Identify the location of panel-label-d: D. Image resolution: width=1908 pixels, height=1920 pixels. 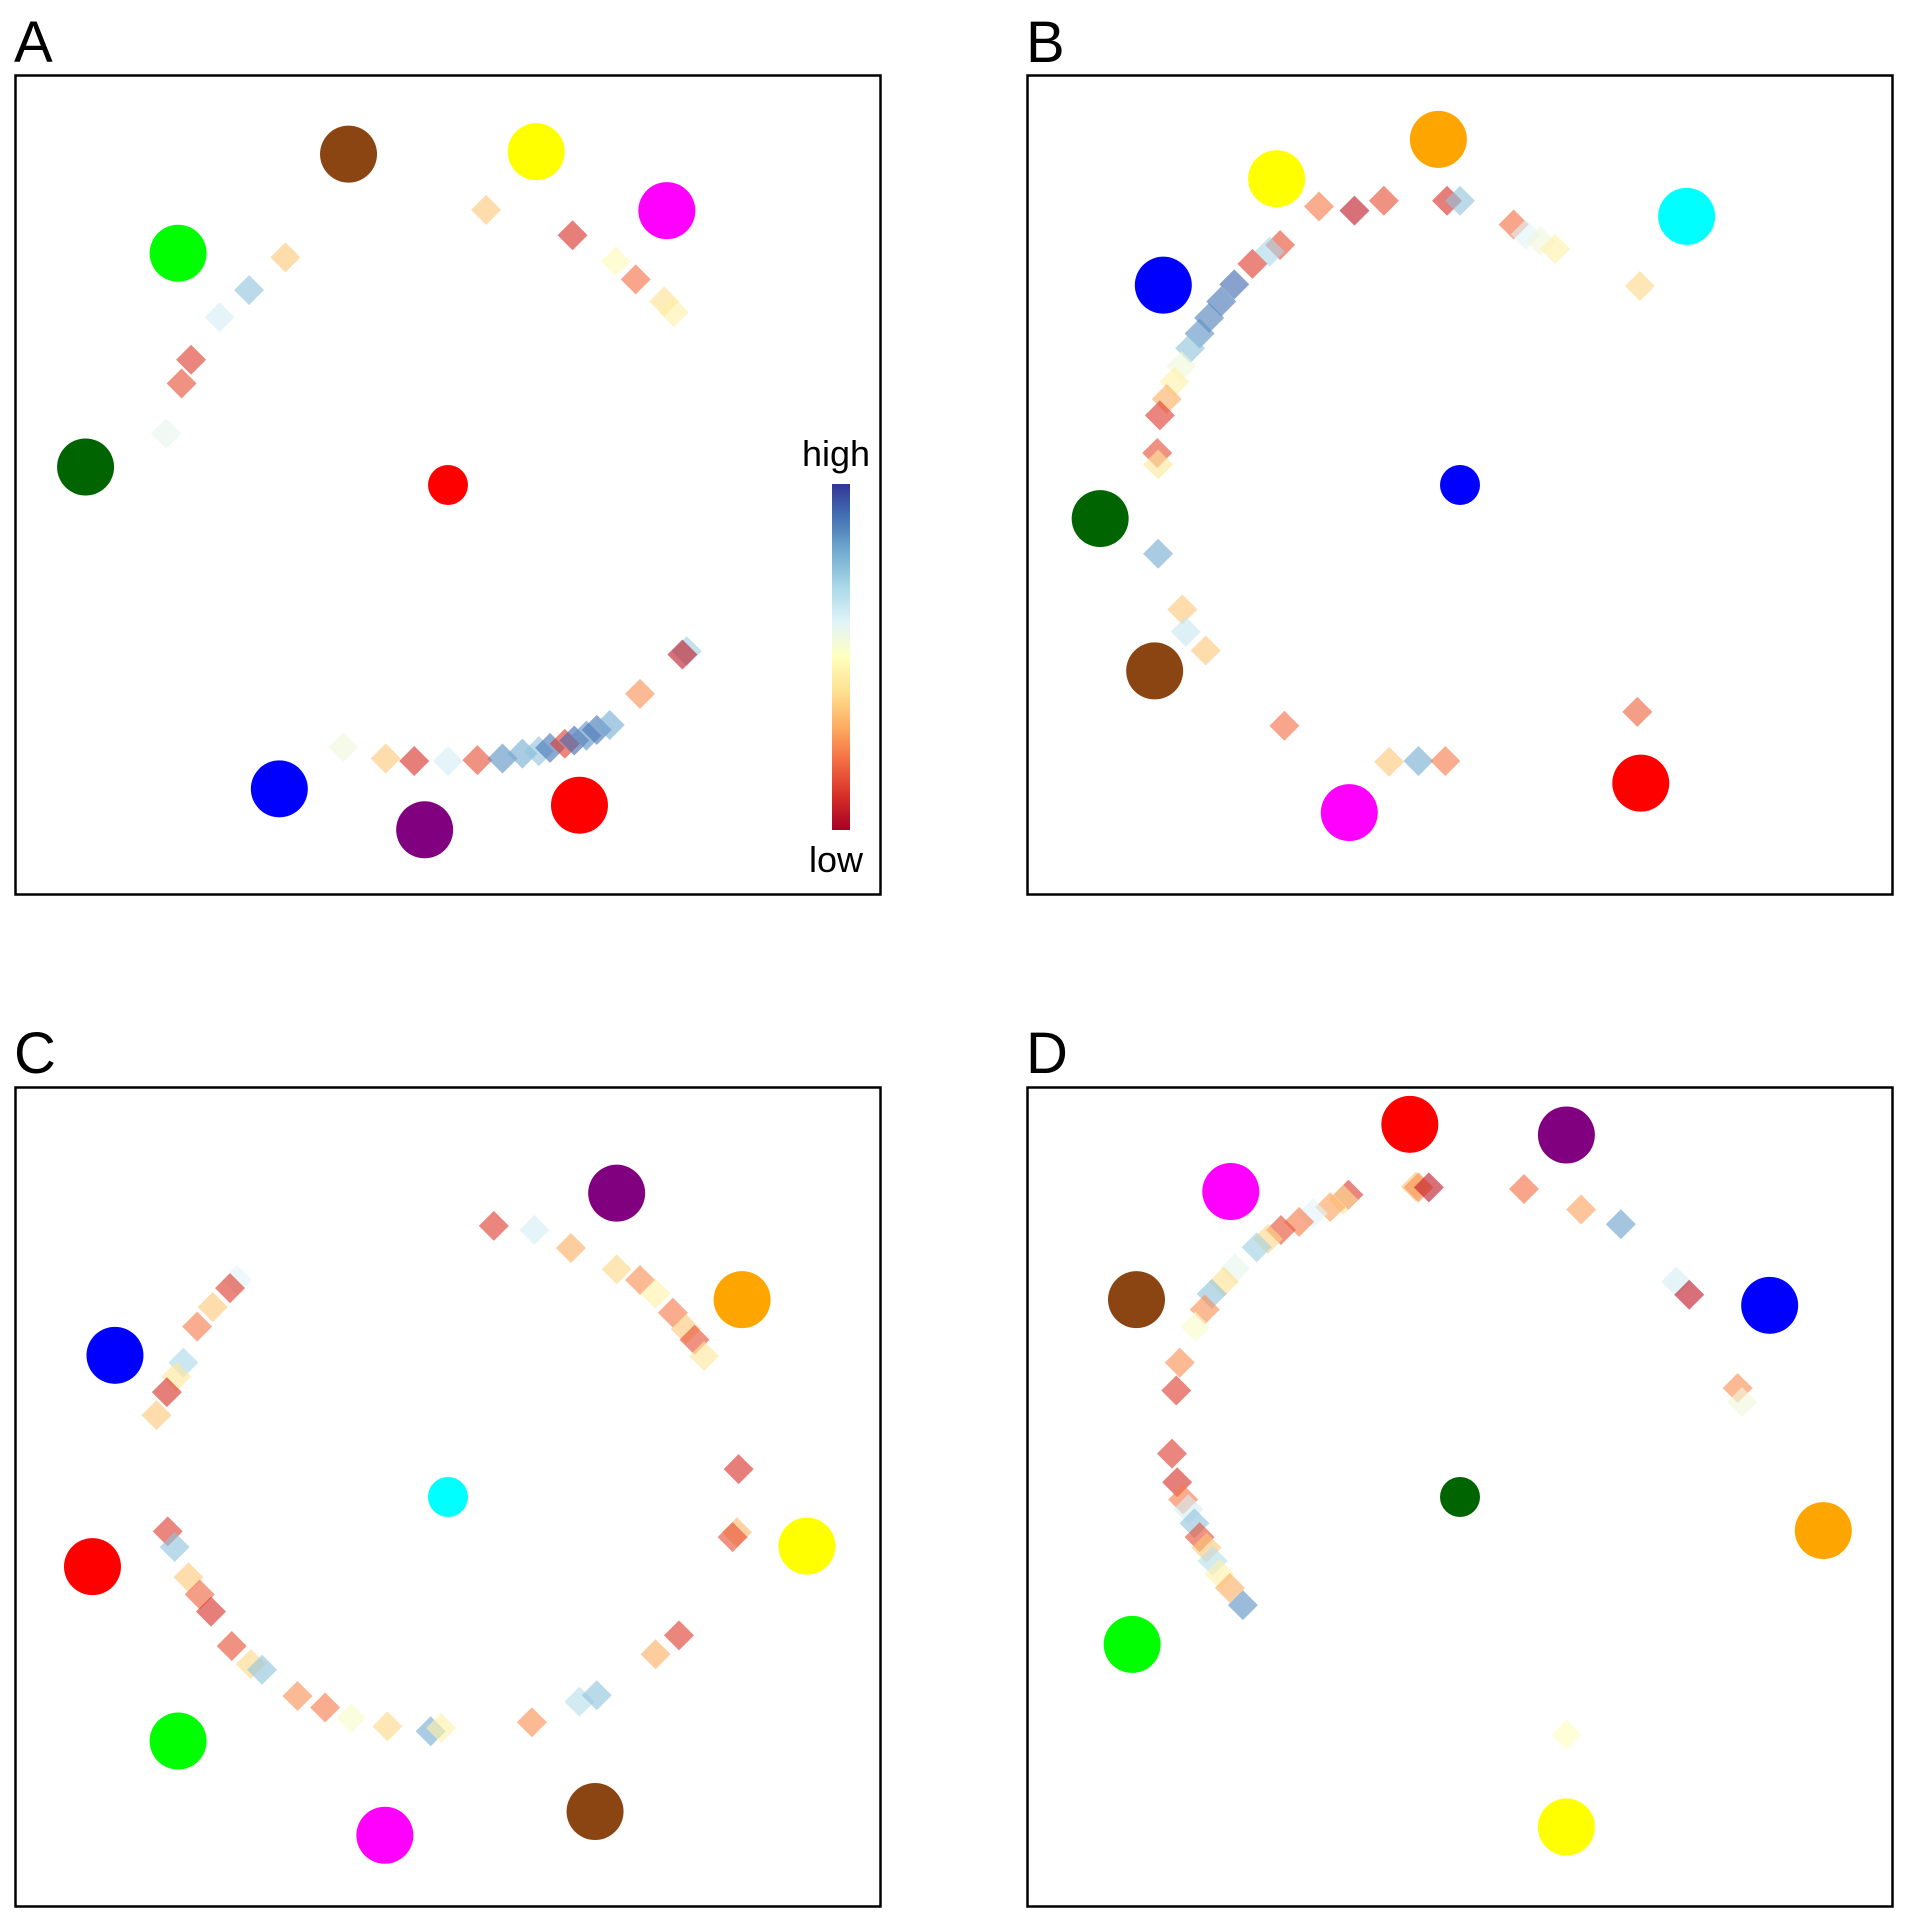
(1047, 1053).